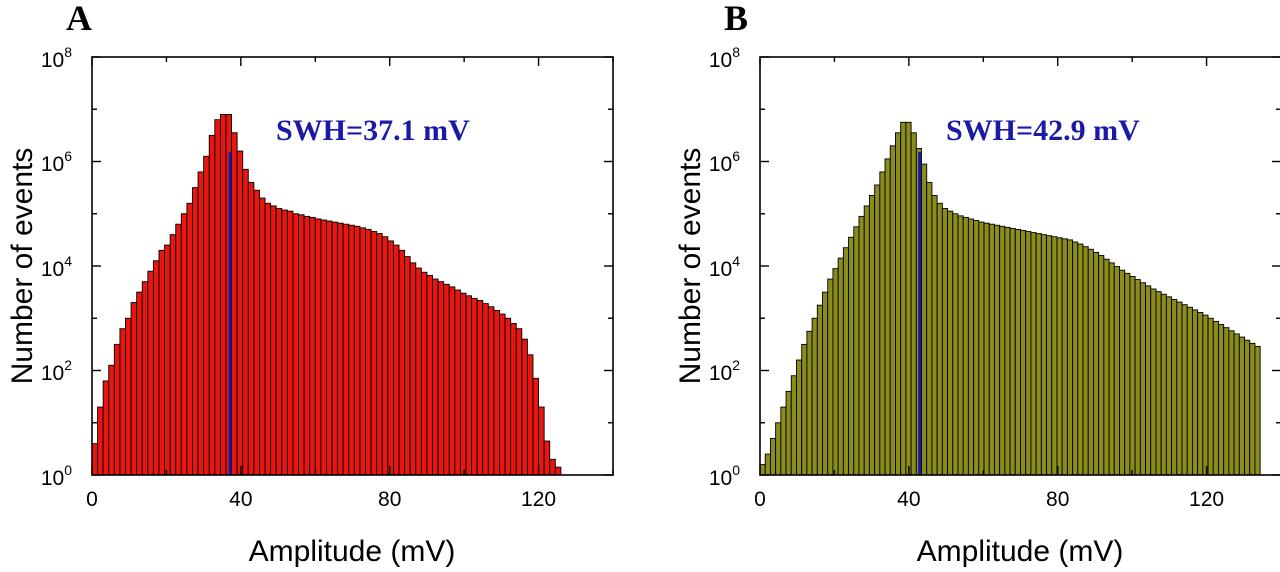 The image size is (1280, 572). What do you see at coordinates (56, 371) in the screenshot?
I see `panel-a-ytick-2: 10²` at bounding box center [56, 371].